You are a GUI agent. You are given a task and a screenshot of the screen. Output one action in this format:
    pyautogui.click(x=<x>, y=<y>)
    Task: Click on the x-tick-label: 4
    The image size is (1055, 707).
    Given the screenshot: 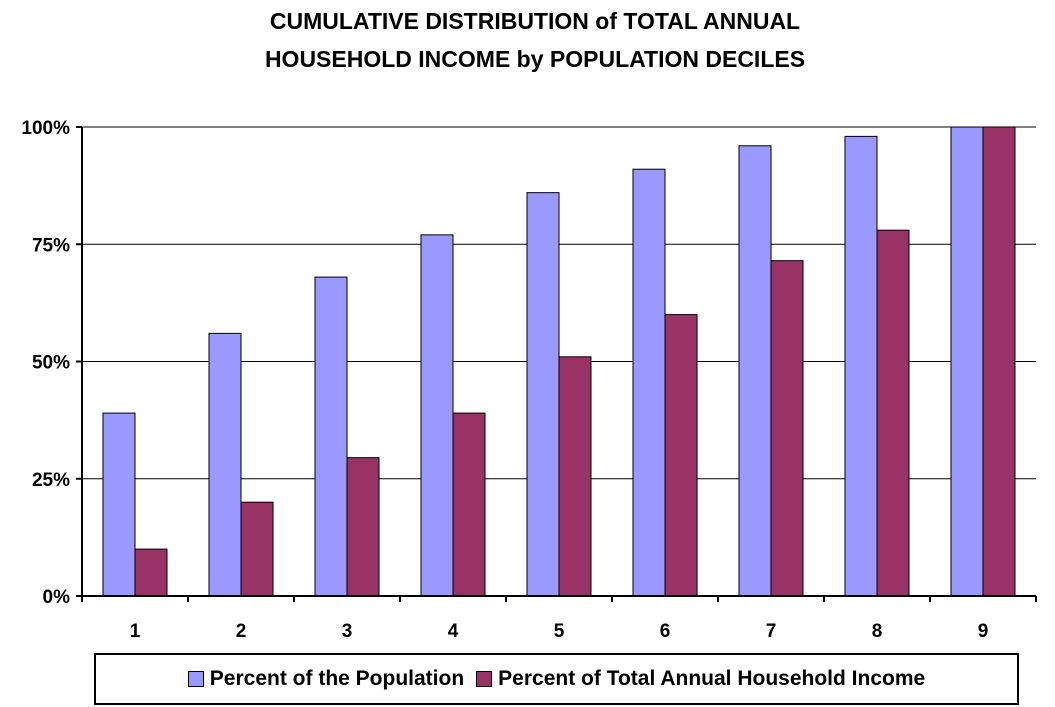 What is the action you would take?
    pyautogui.click(x=453, y=631)
    